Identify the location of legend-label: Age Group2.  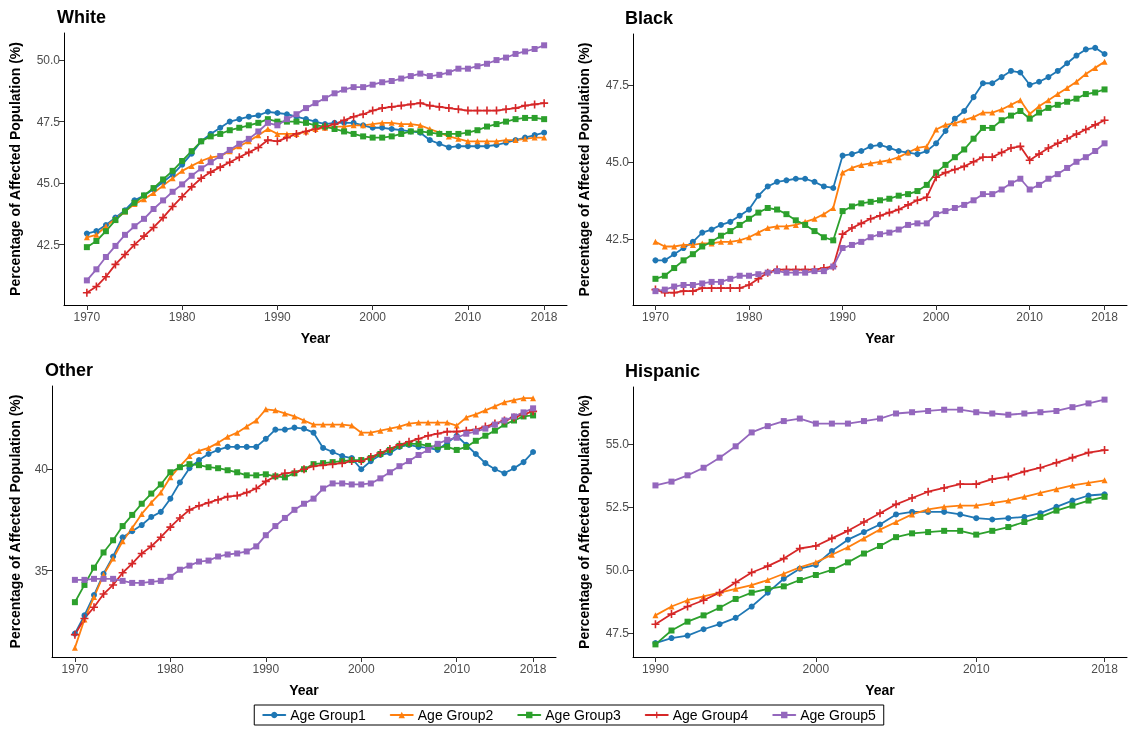
(455, 715).